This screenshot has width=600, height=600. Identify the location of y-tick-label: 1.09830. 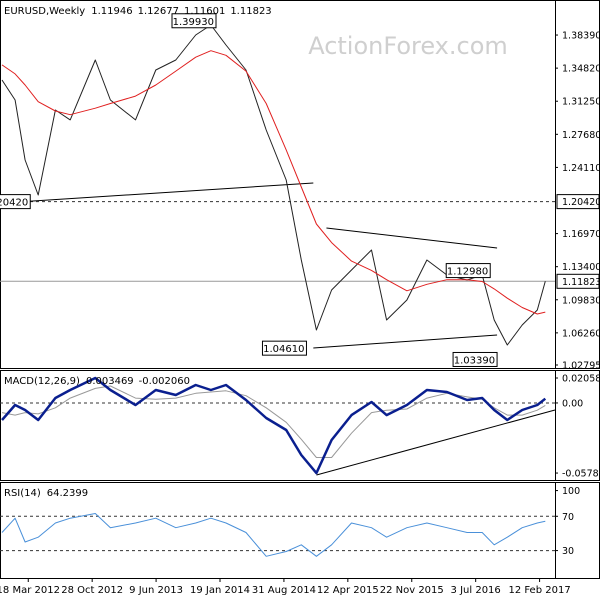
(581, 300).